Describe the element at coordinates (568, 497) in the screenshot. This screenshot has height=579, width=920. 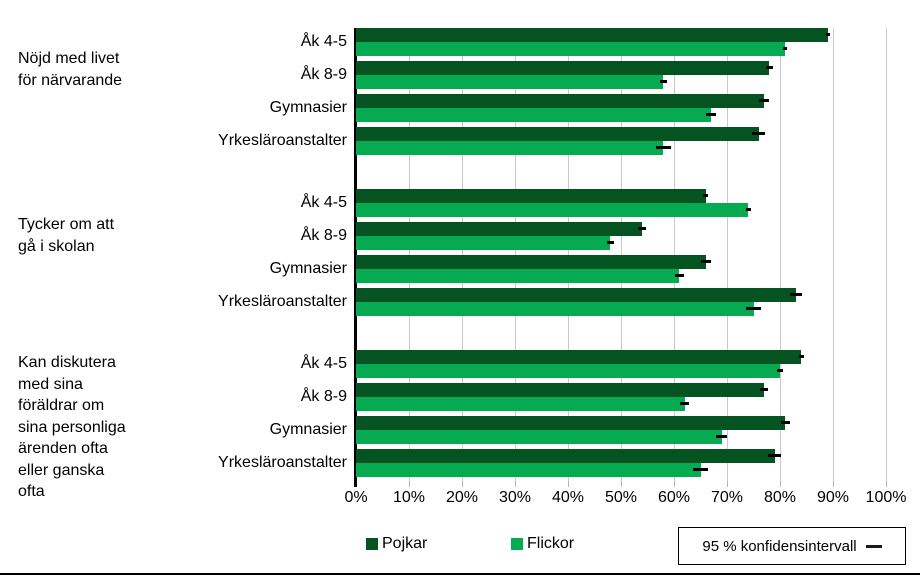
I see `x-tick-label-40pct: 40%` at that location.